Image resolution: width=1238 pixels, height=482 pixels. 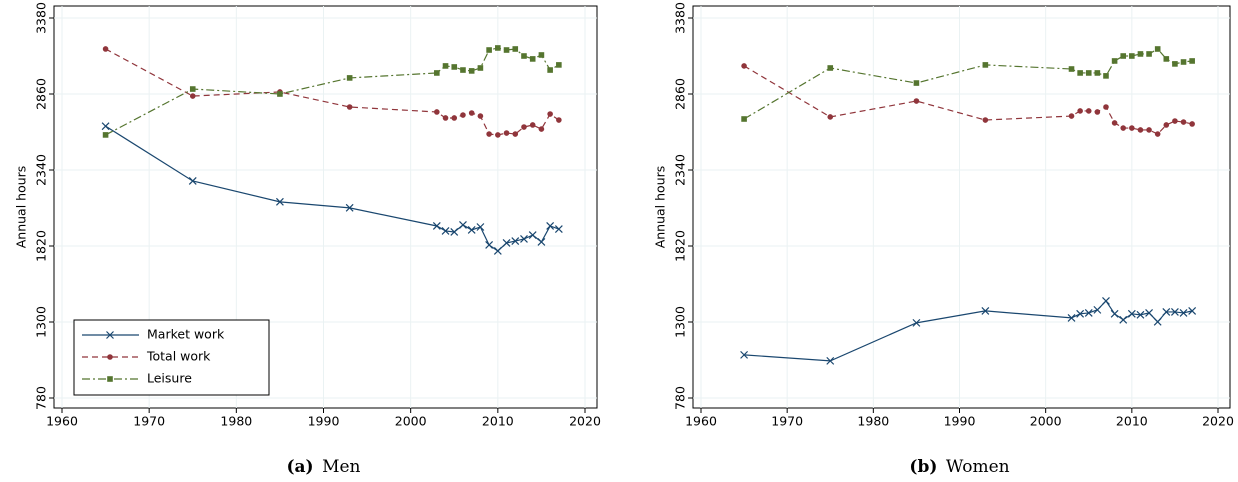 What do you see at coordinates (149, 421) in the screenshot?
I see `x-tick-label: 1970` at bounding box center [149, 421].